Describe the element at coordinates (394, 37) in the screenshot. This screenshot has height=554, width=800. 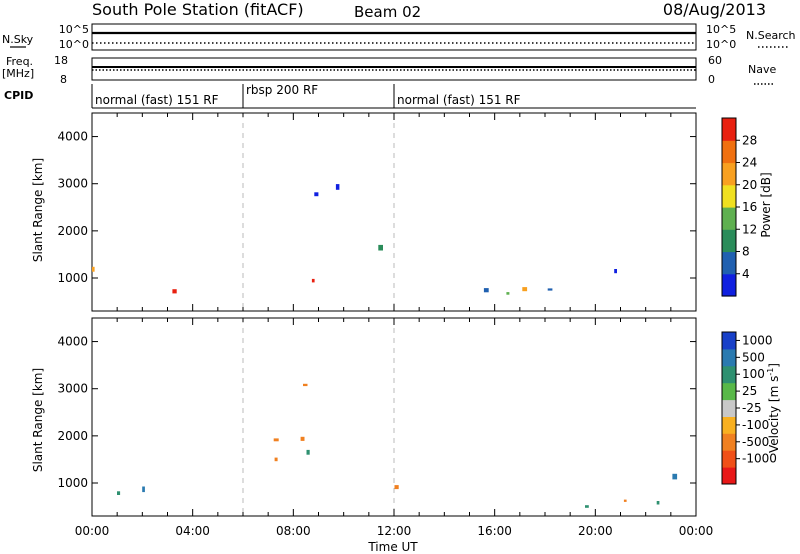
I see `nsky-frame` at that location.